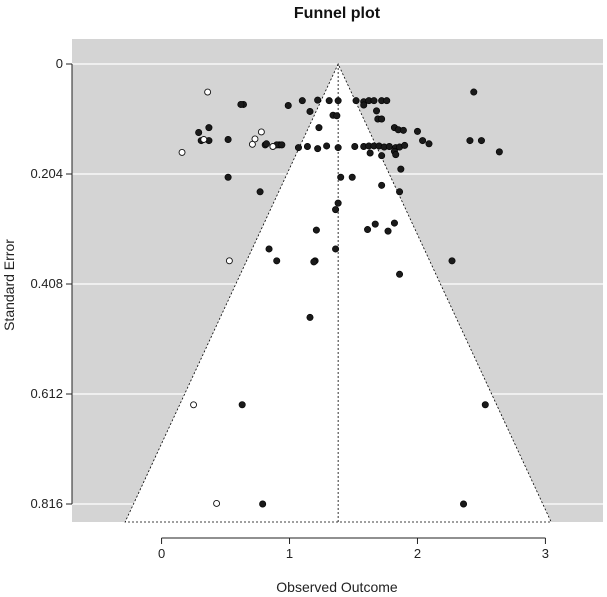  Describe the element at coordinates (46, 393) in the screenshot. I see `y-tick-label: 0.612` at that location.